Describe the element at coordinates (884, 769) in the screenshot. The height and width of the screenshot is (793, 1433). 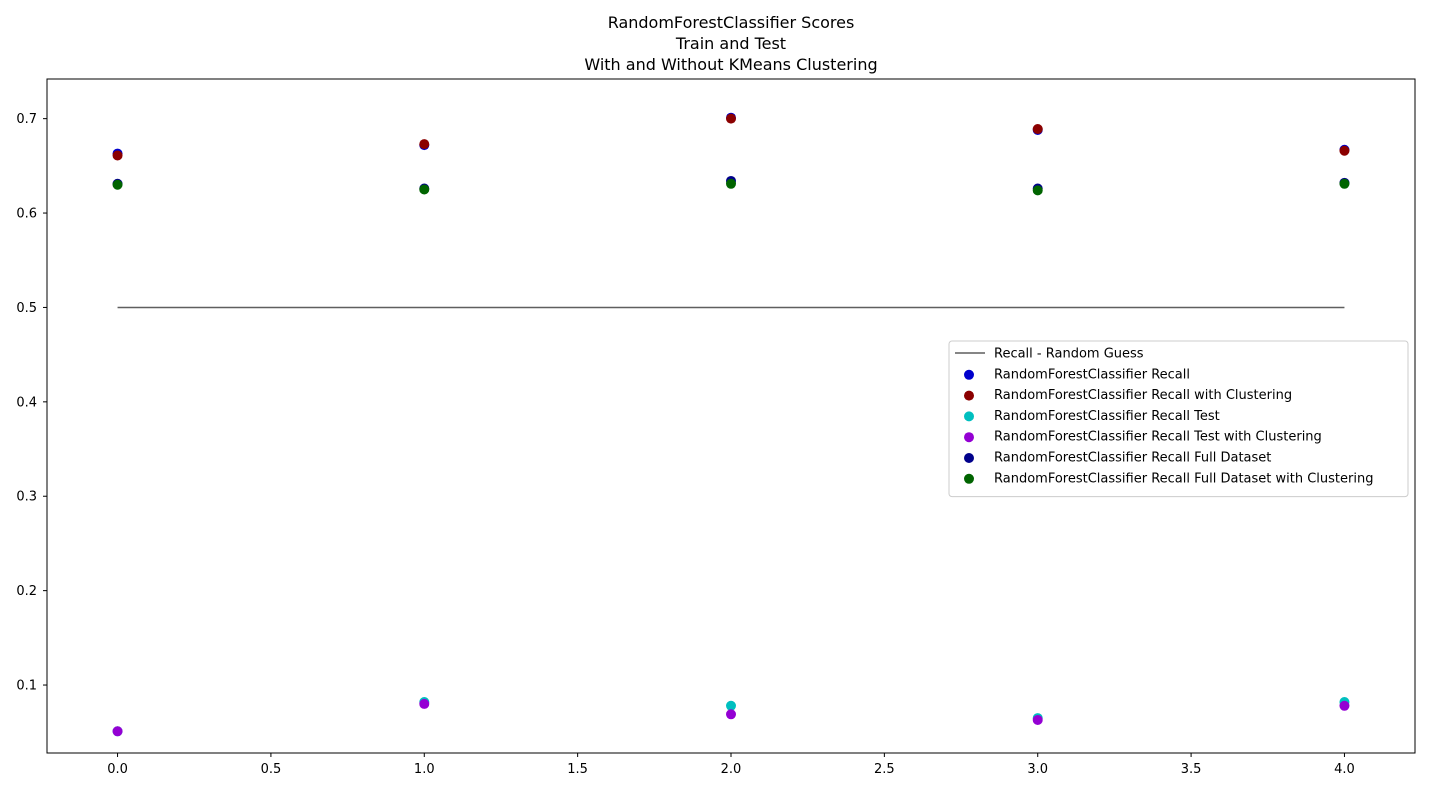
I see `x-tick-label: 2.5` at that location.